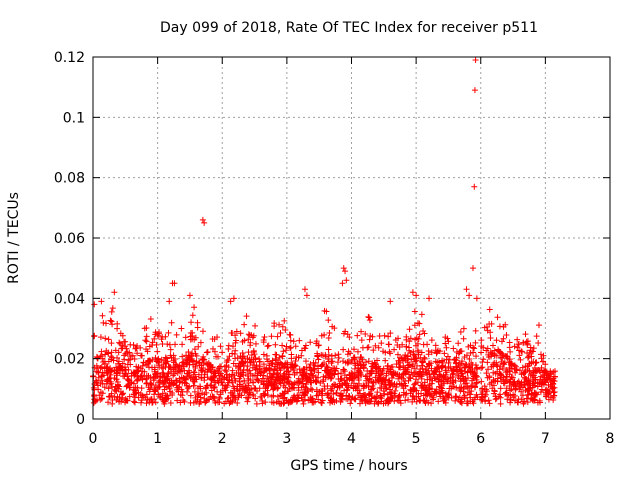  What do you see at coordinates (69, 360) in the screenshot?
I see `y-tick-label: 0.02` at bounding box center [69, 360].